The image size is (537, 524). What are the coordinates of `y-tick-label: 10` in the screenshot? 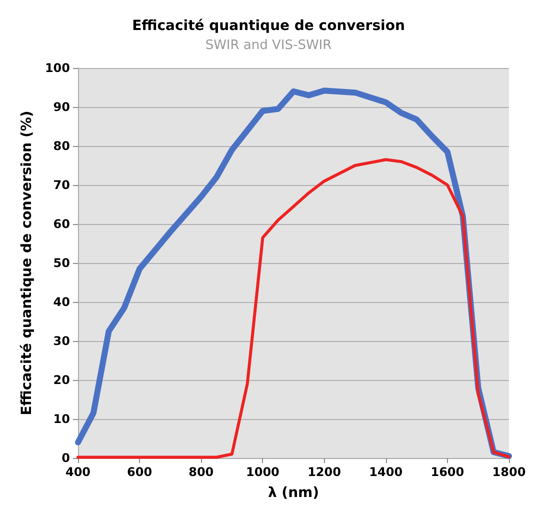 It's located at (61, 419).